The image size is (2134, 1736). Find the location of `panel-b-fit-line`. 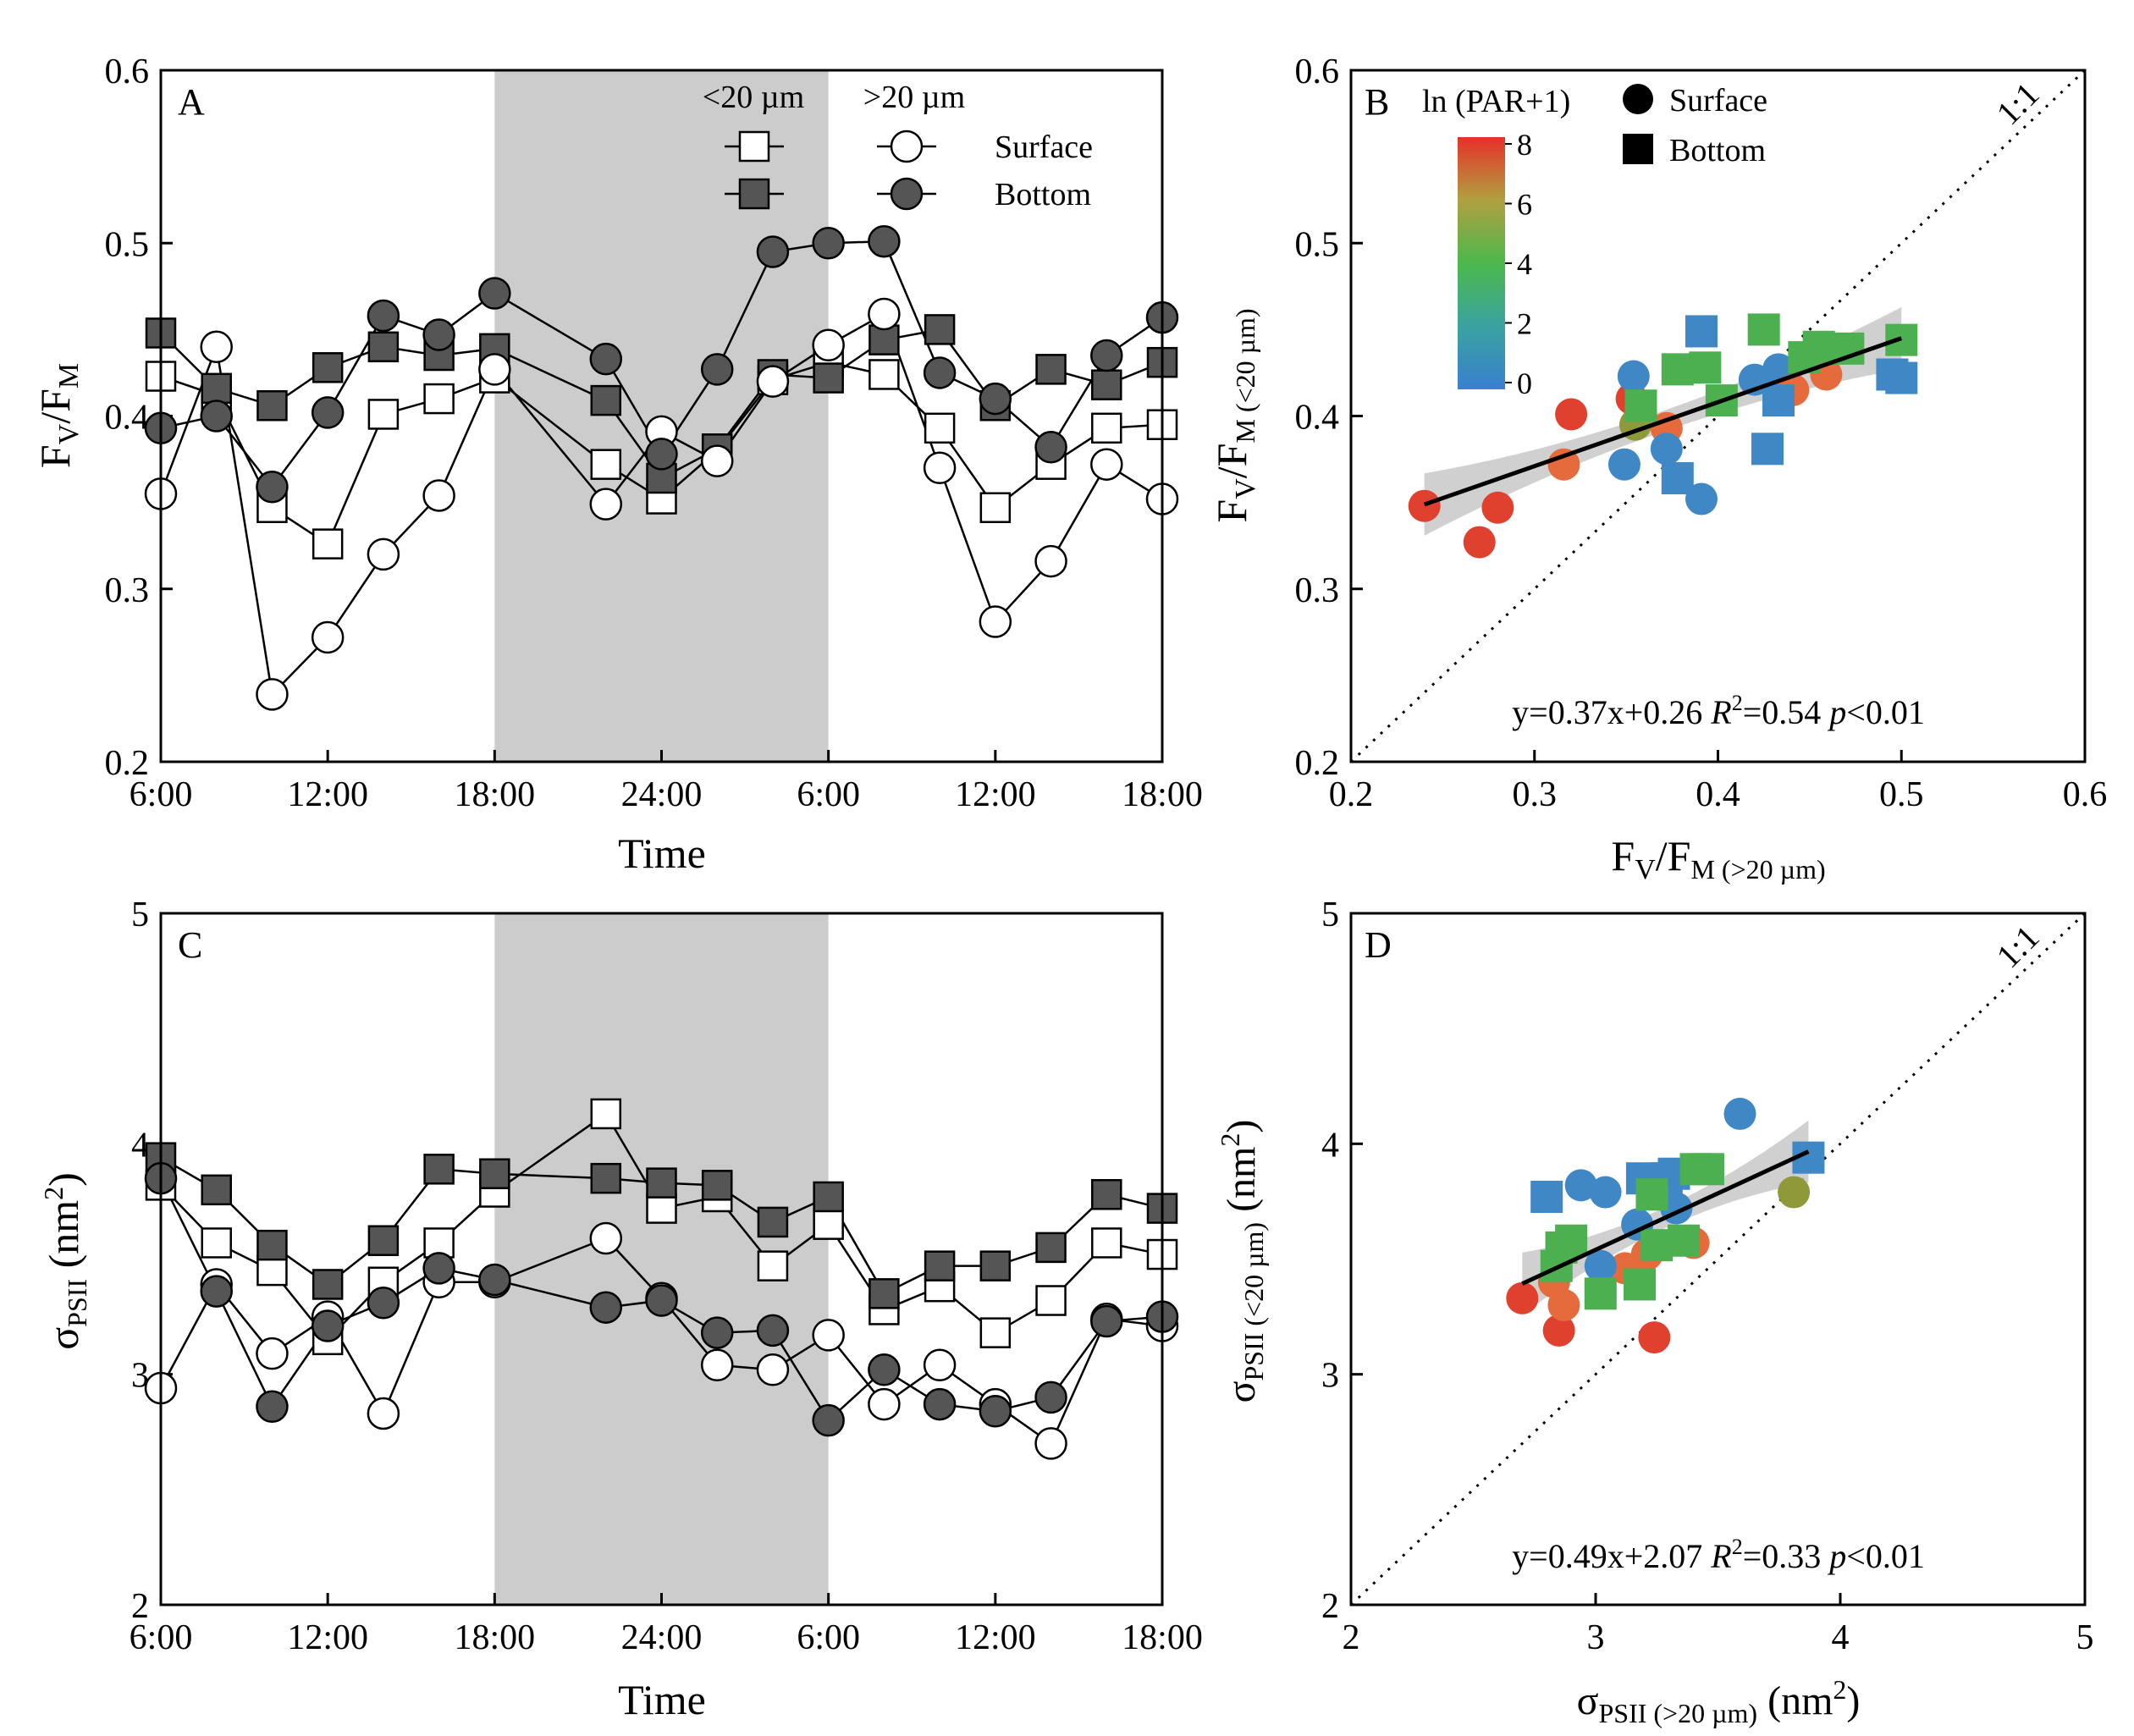

panel-b-fit-line is located at coordinates (1663, 421).